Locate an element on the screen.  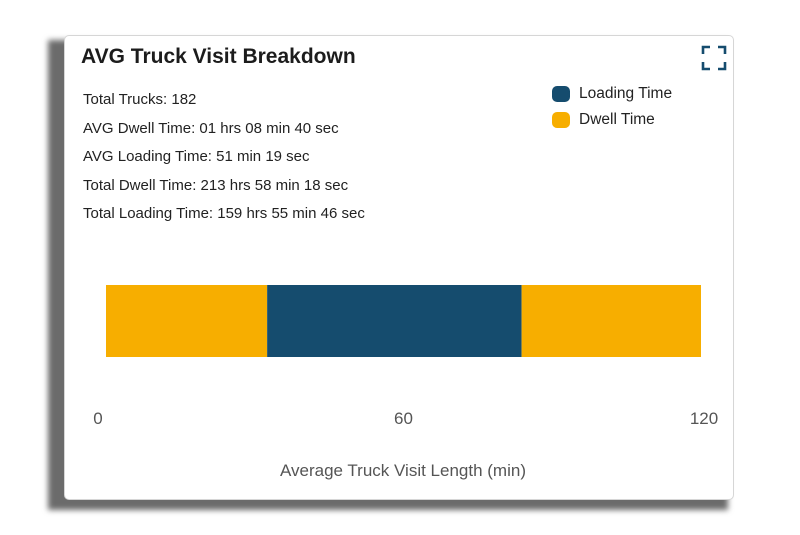
stat-total-trucks: Total Trucks: 182 is located at coordinates (140, 99).